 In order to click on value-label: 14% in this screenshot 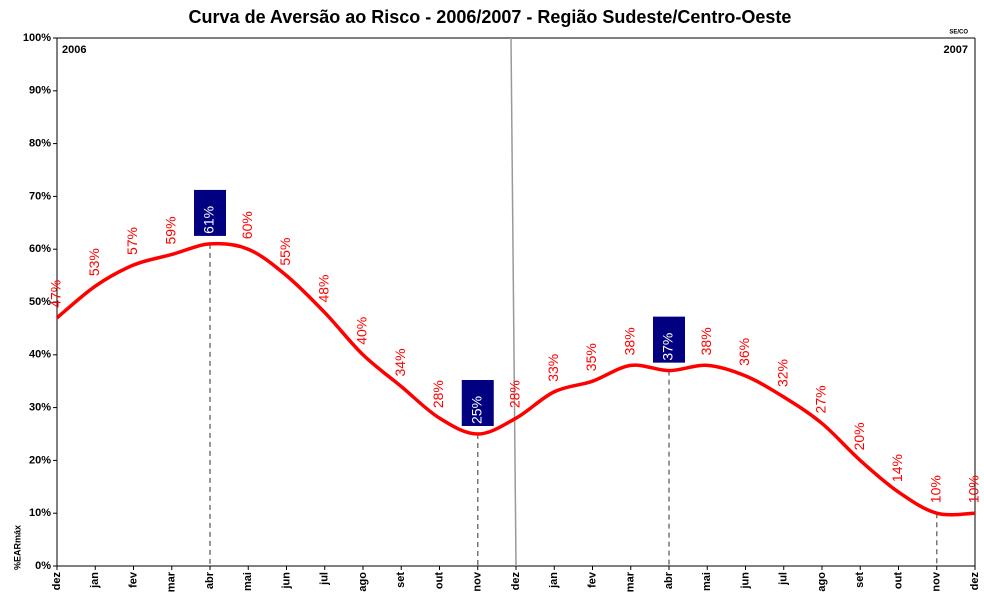, I will do `click(897, 468)`.